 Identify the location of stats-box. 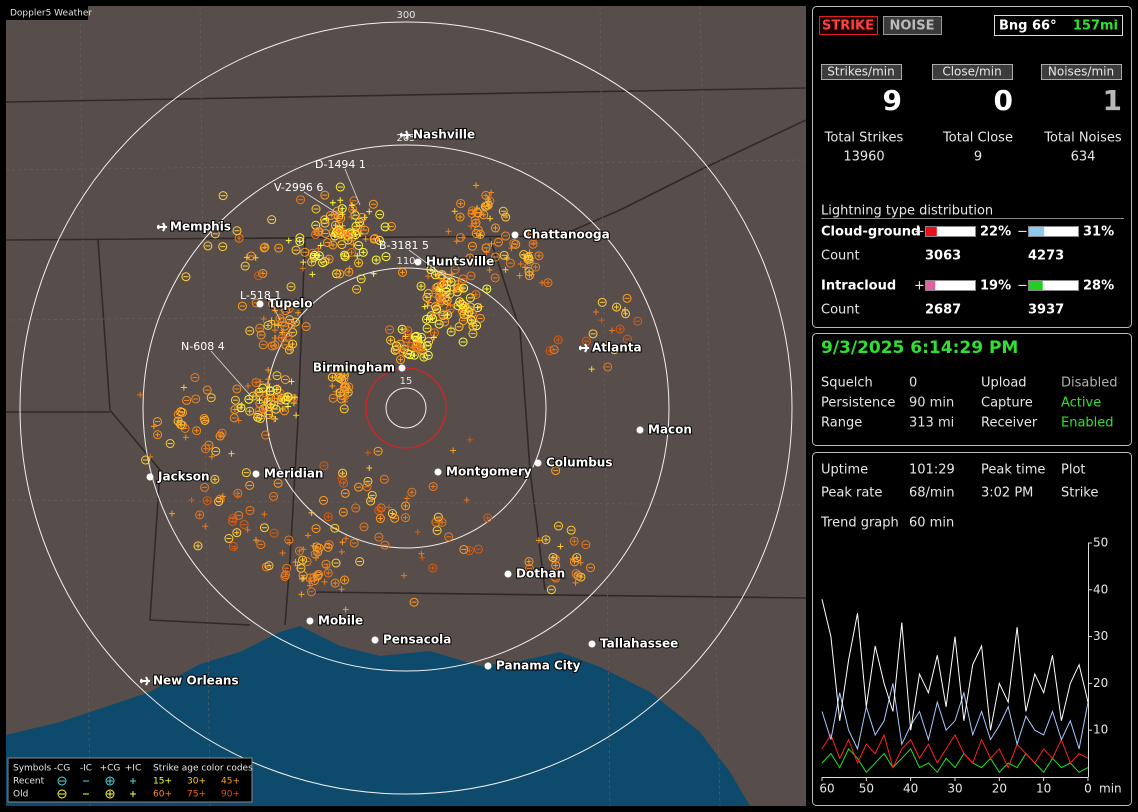
(972, 167).